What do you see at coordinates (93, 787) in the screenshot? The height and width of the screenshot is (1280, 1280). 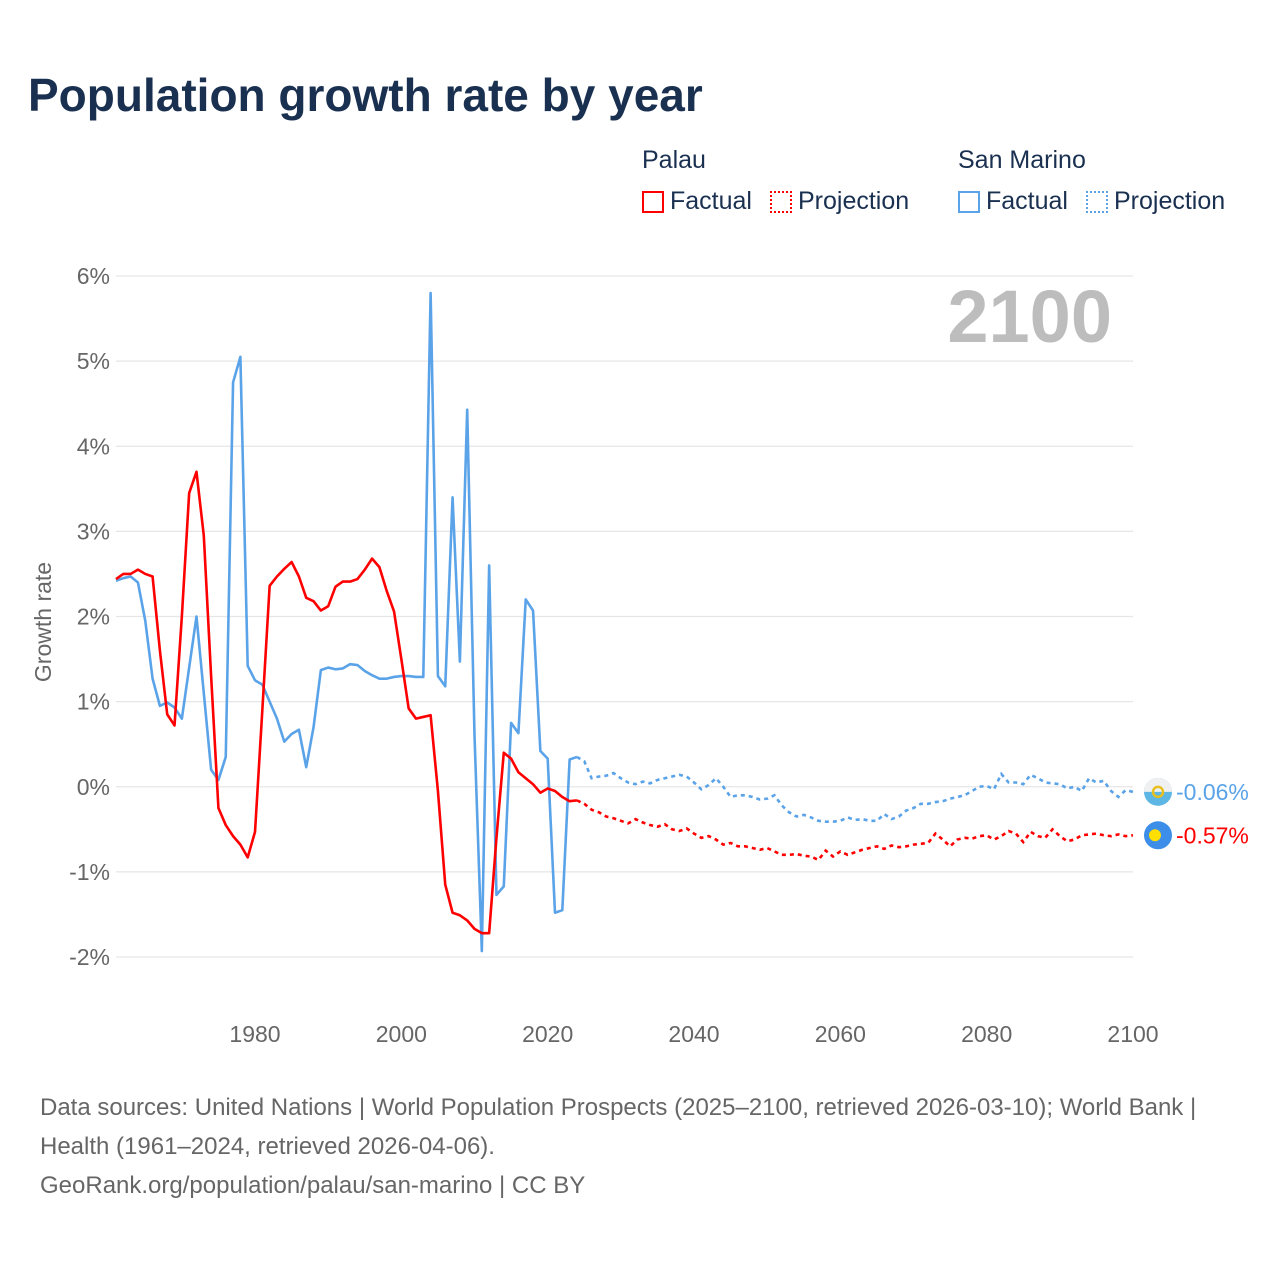 I see `y-tick-label: 0%` at bounding box center [93, 787].